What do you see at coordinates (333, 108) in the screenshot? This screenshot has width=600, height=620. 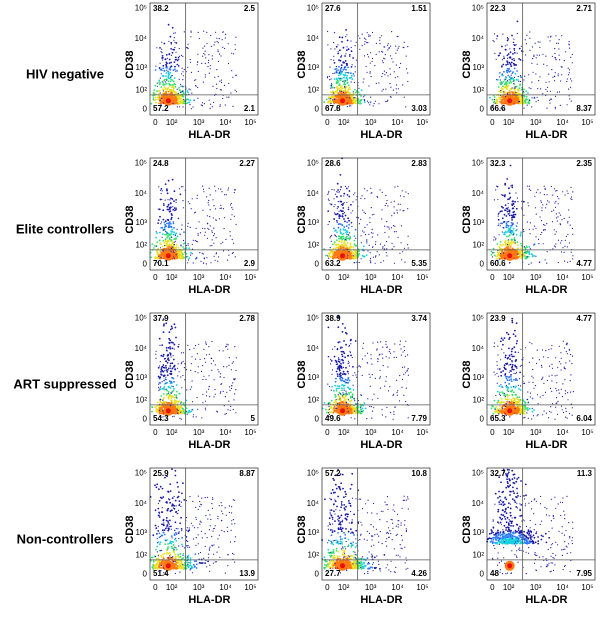 I see `quadrant-value: 67.8` at bounding box center [333, 108].